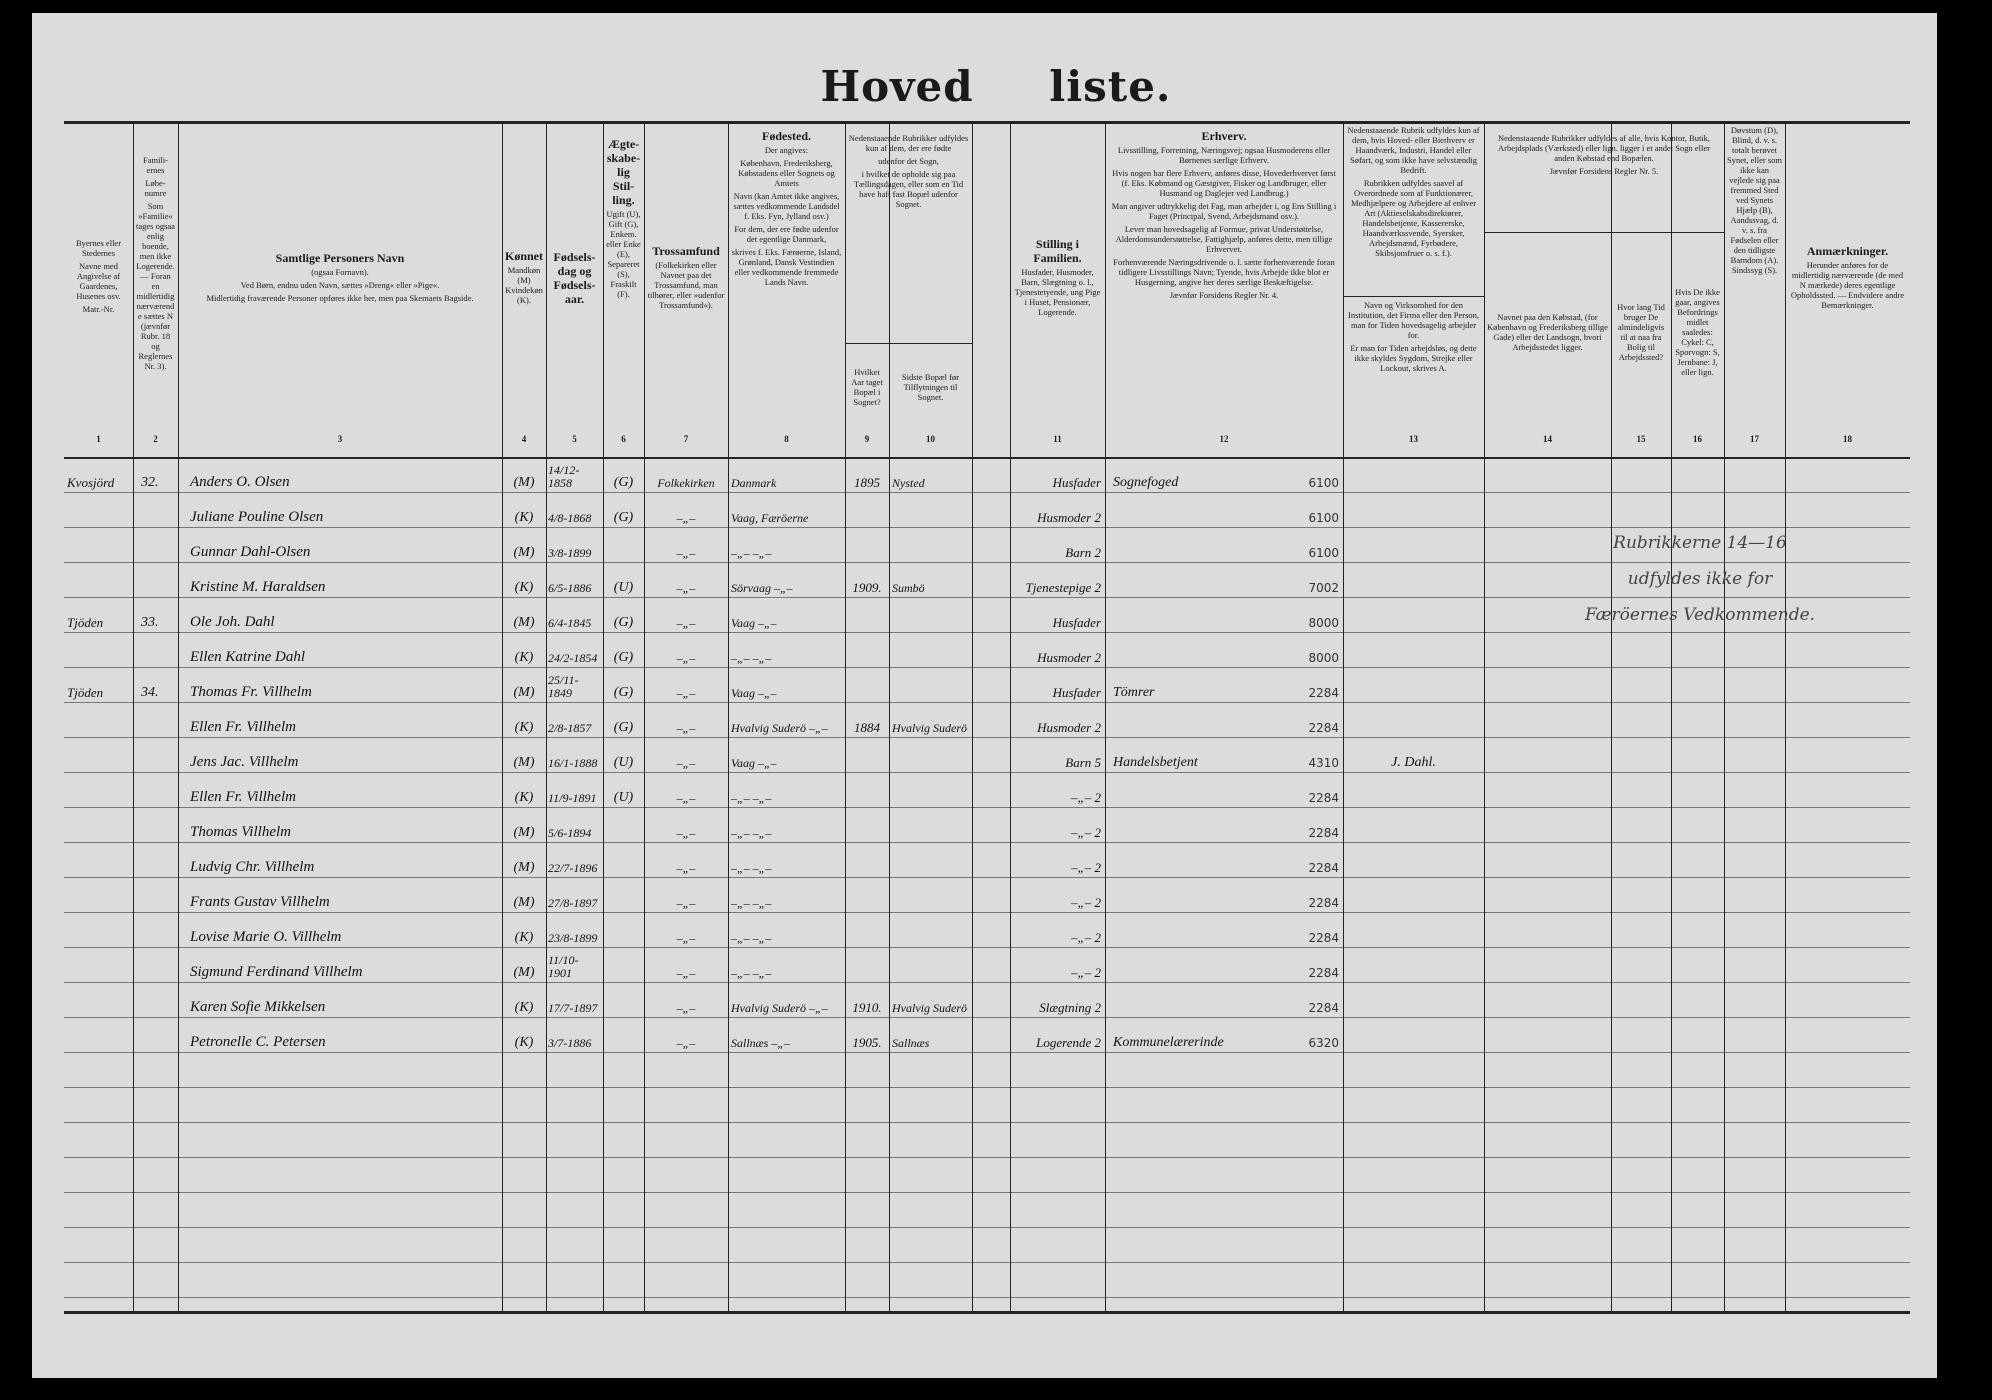 This screenshot has height=1400, width=1992. I want to click on cell-text: 8000, so click(1323, 658).